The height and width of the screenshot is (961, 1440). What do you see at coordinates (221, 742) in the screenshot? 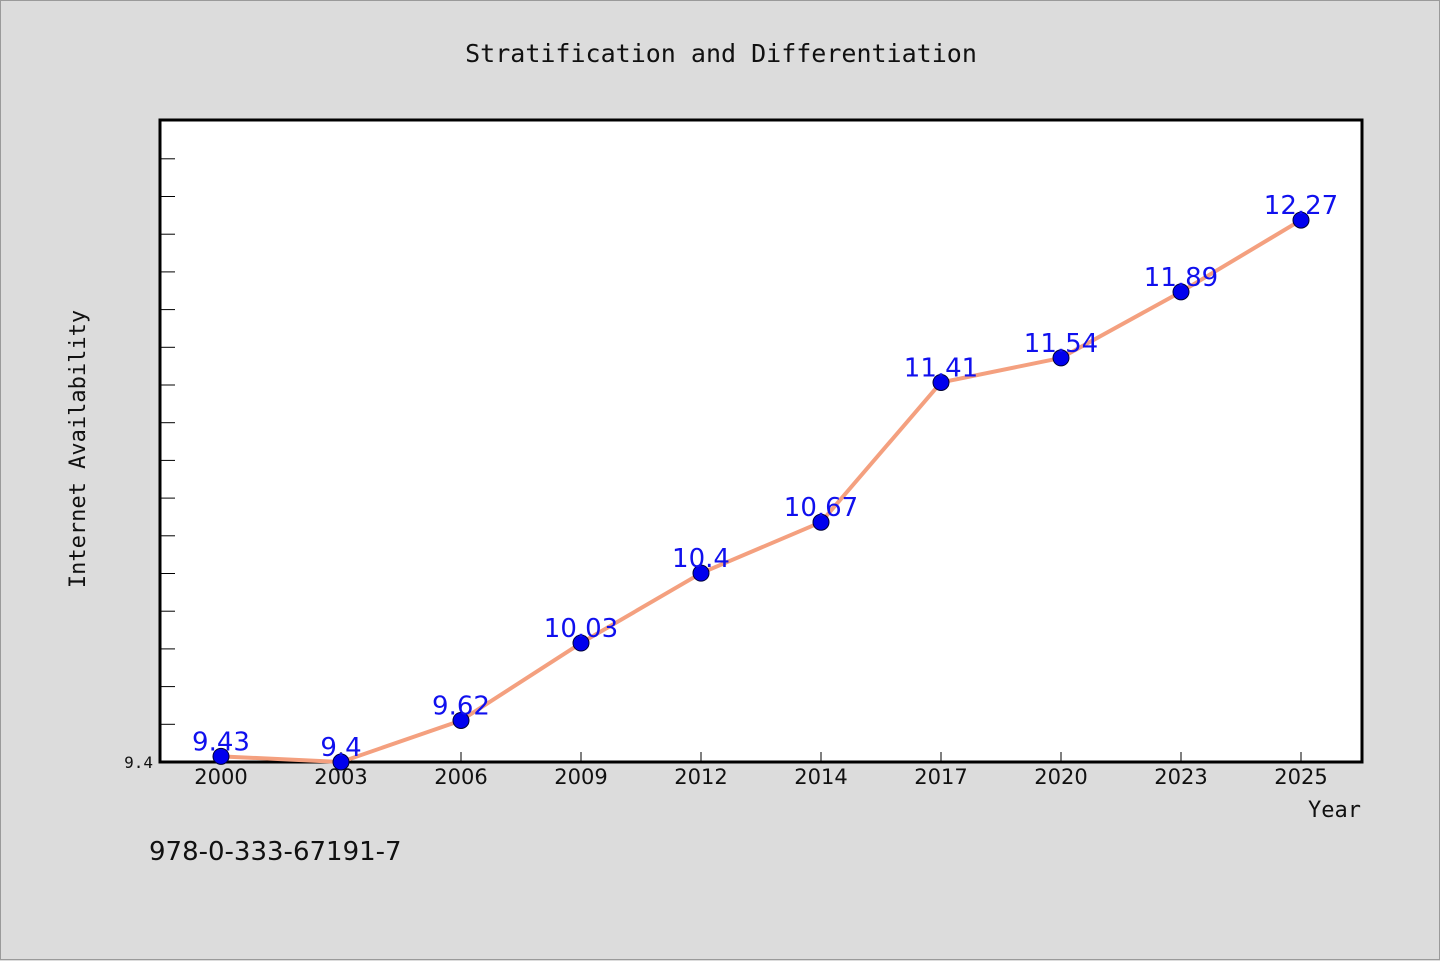
I see `data-label: 9.43` at bounding box center [221, 742].